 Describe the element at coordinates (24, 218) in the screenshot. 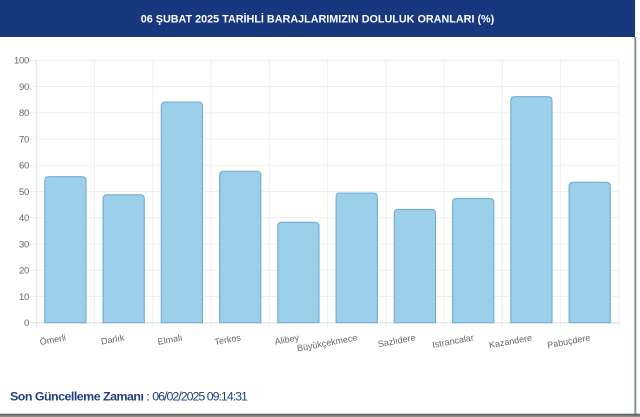

I see `svg-text: 40` at that location.